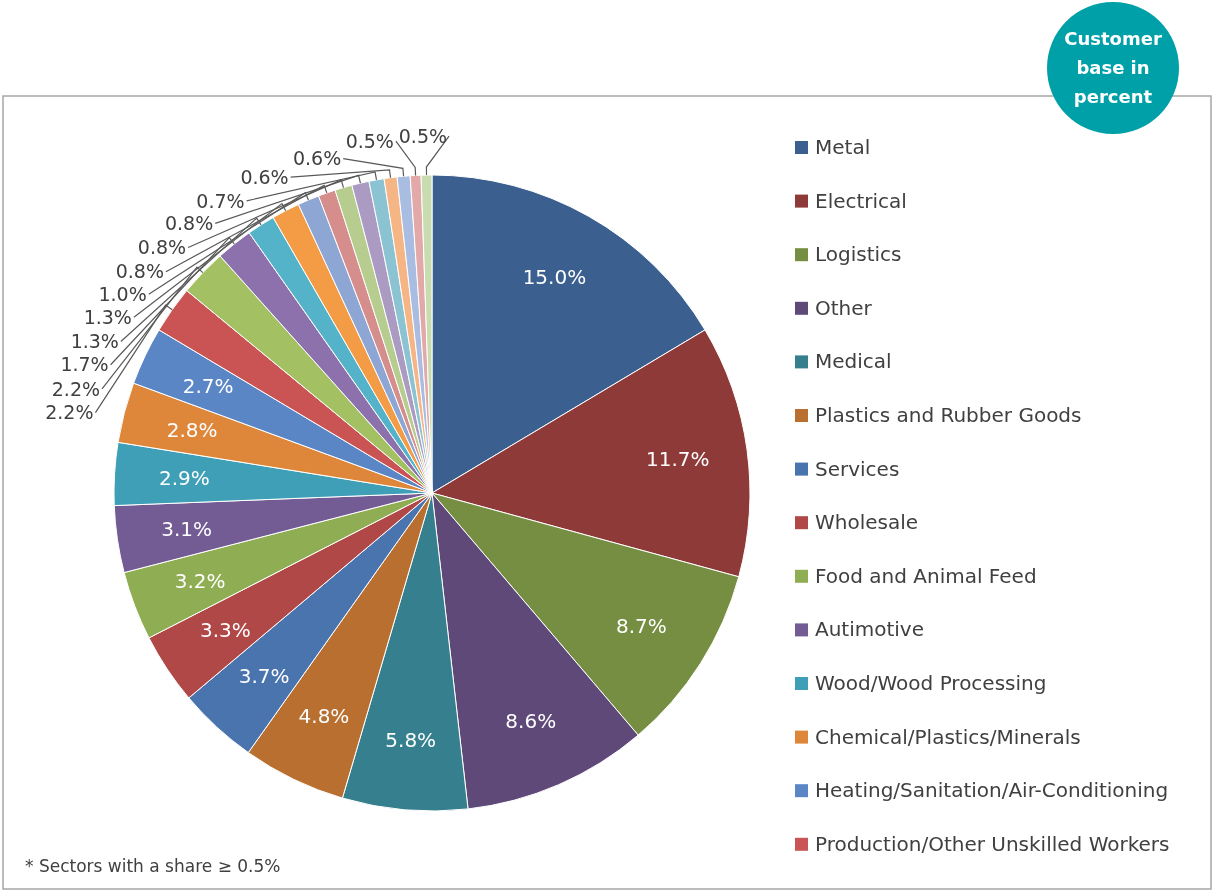 The height and width of the screenshot is (891, 1213). Describe the element at coordinates (264, 675) in the screenshot. I see `data-label: 3.7%` at that location.